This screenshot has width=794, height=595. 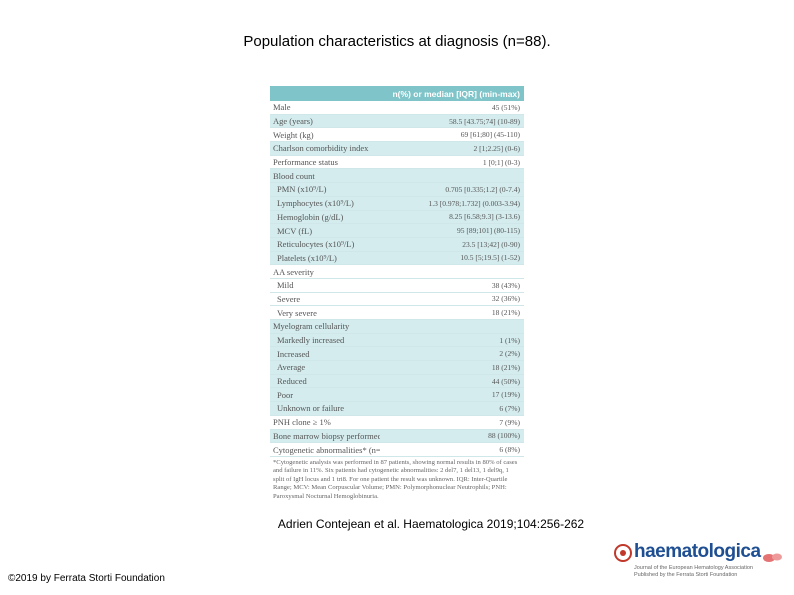 What do you see at coordinates (397, 258) in the screenshot?
I see `table-row: Platelets (x10⁹/L) 10.5 [5;19.5] (1-52)` at bounding box center [397, 258].